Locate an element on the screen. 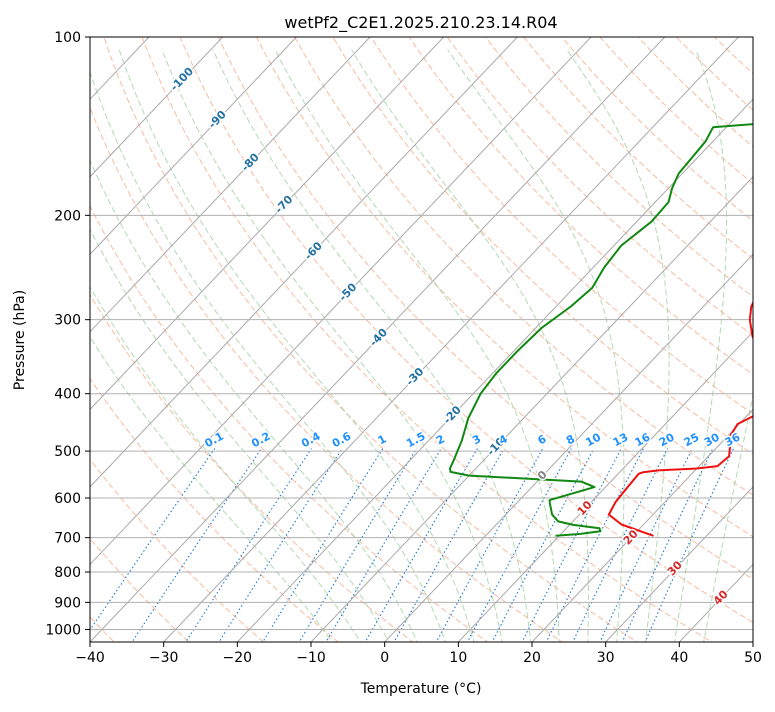 The image size is (775, 712). y-tick-label: 1000 is located at coordinates (63, 630).